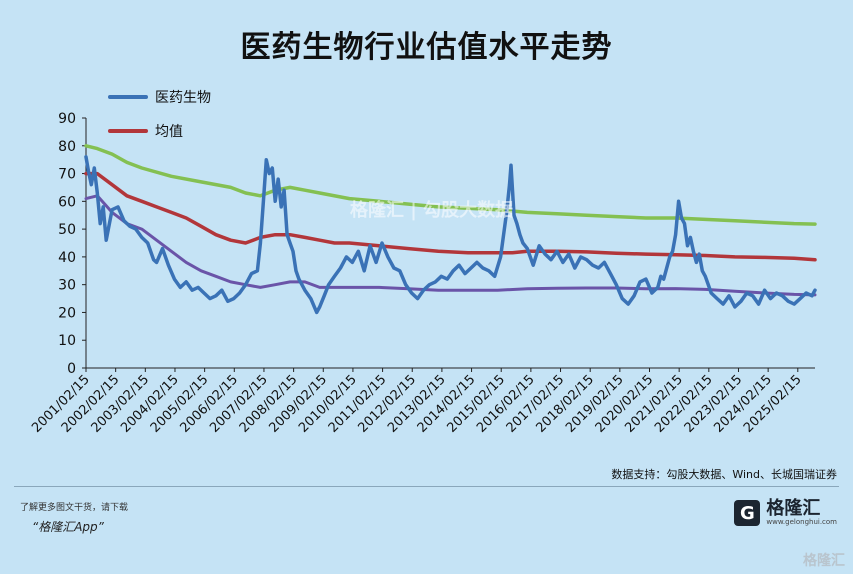 This screenshot has width=853, height=574. What do you see at coordinates (67, 313) in the screenshot?
I see `y-tick-label: 20` at bounding box center [67, 313].